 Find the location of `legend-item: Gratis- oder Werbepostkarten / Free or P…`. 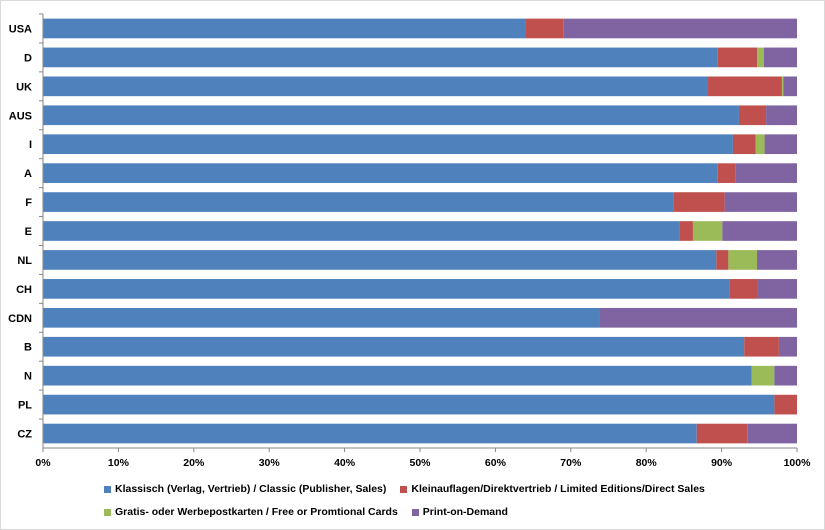

legend-item: Gratis- oder Werbepostkarten / Free or P… is located at coordinates (251, 512).